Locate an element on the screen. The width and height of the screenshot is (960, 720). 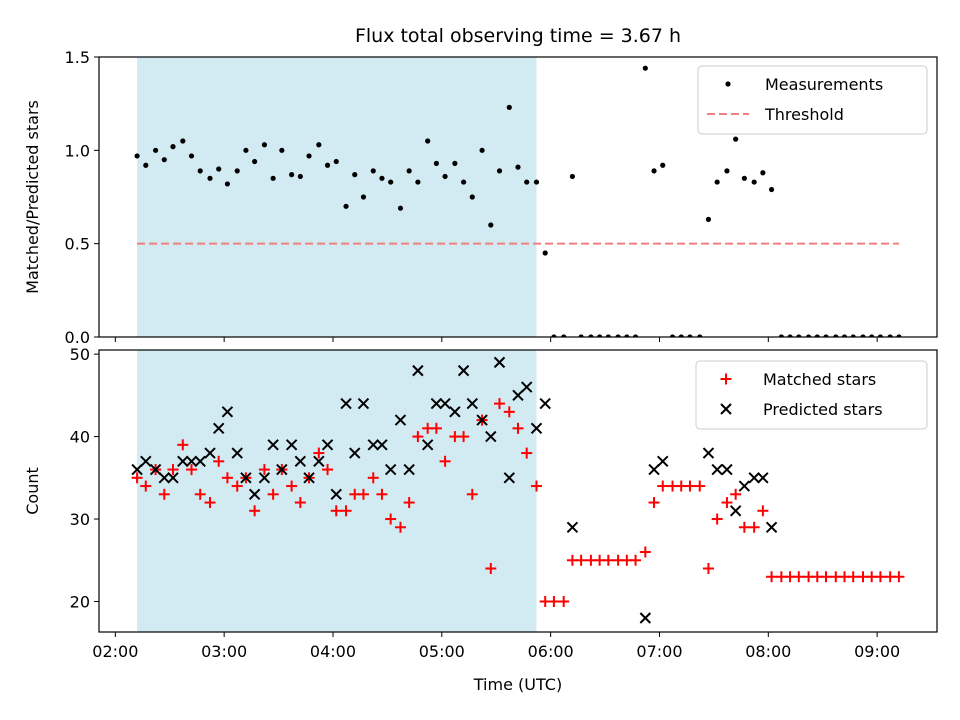
legend-label-predicted-stars: Predicted stars is located at coordinates (823, 409).